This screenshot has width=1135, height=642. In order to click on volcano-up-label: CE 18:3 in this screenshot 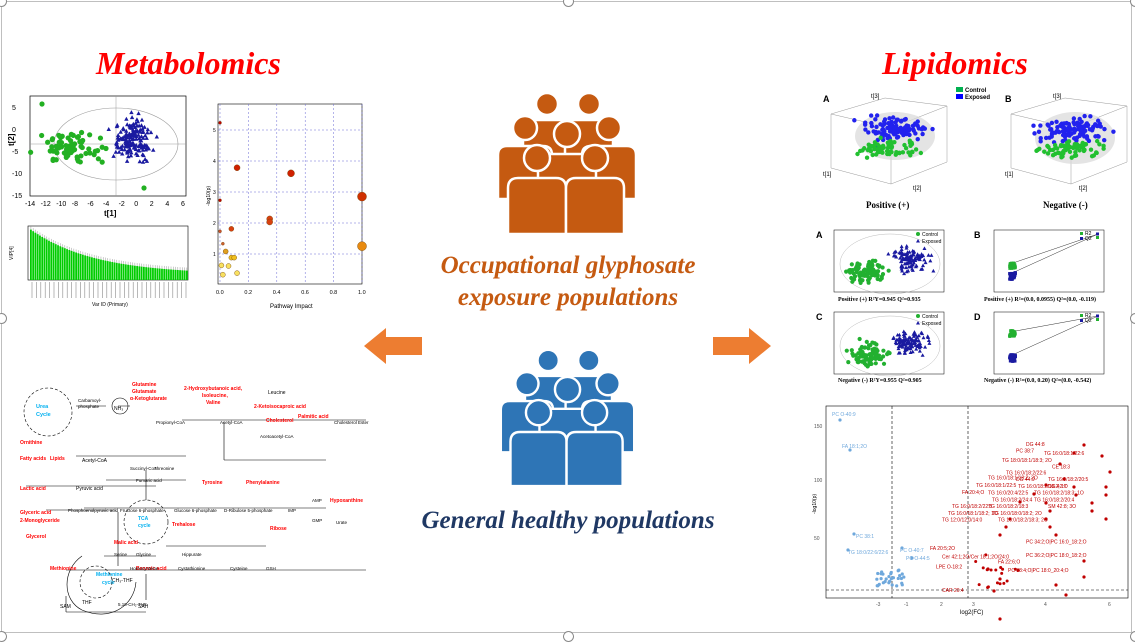, I will do `click(1061, 468)`.